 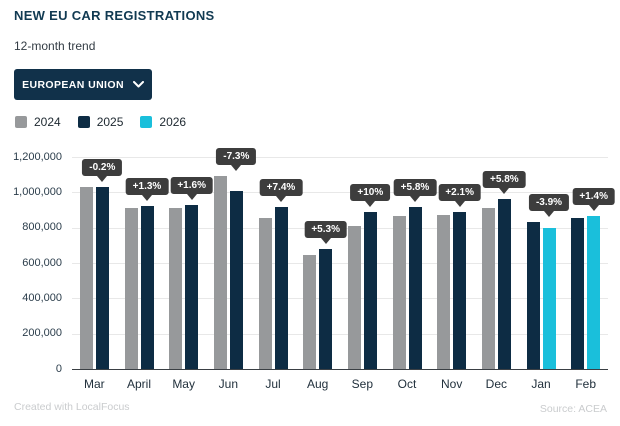 I want to click on y-axis-label: 400,000, so click(x=42, y=297).